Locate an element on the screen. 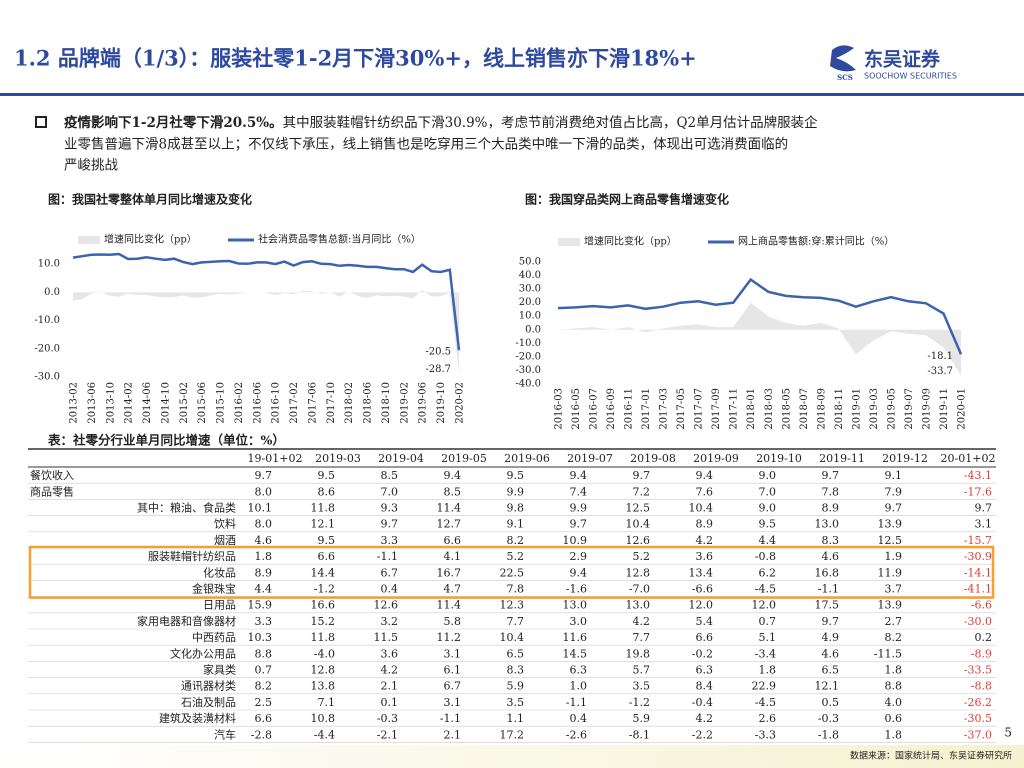 The height and width of the screenshot is (768, 1024). table-cell: 15.2 is located at coordinates (323, 621).